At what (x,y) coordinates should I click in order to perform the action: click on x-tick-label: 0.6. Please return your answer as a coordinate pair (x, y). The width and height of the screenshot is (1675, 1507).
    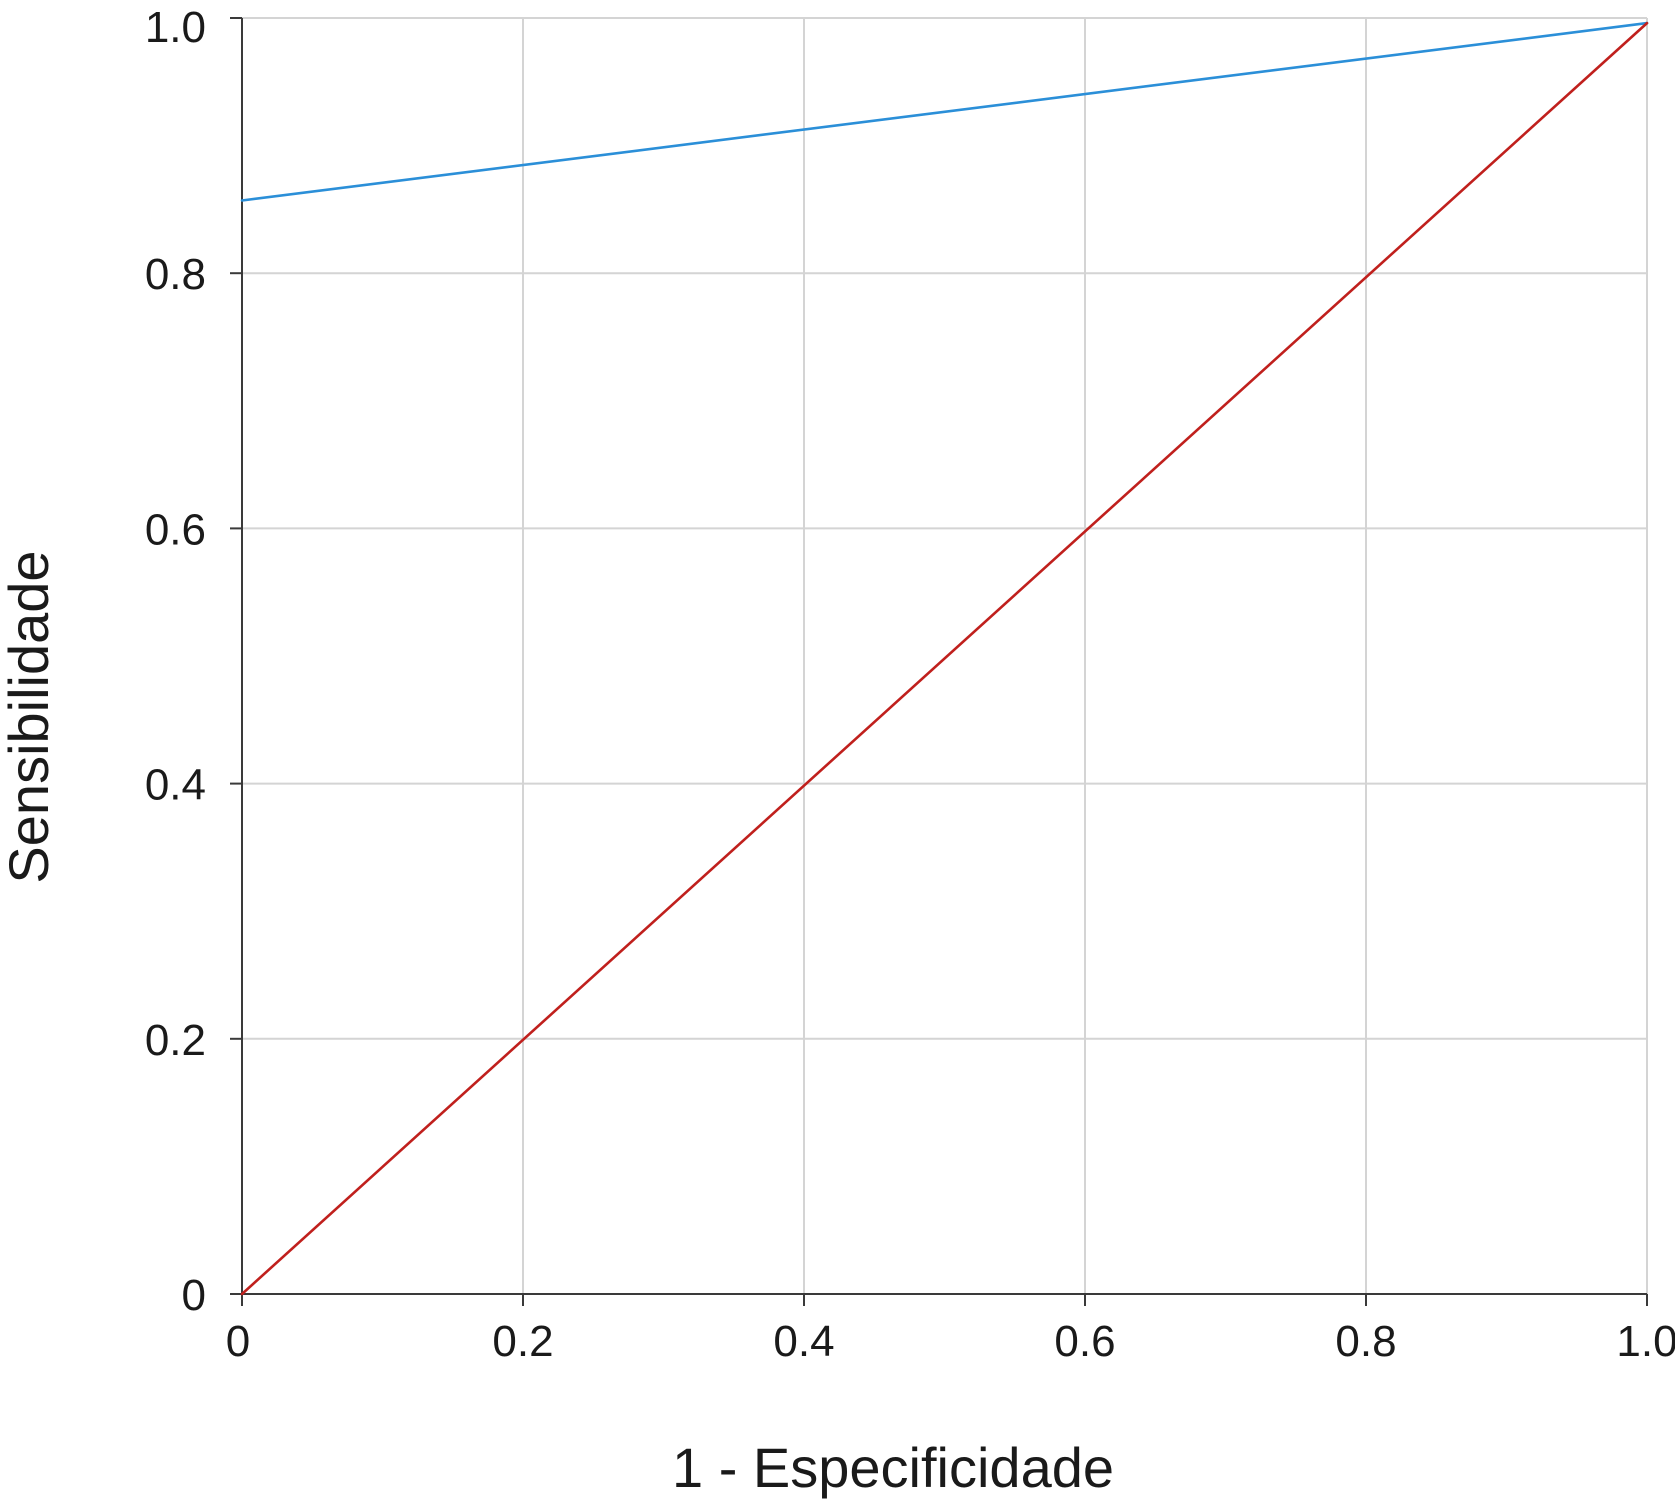
    Looking at the image, I should click on (1084, 1341).